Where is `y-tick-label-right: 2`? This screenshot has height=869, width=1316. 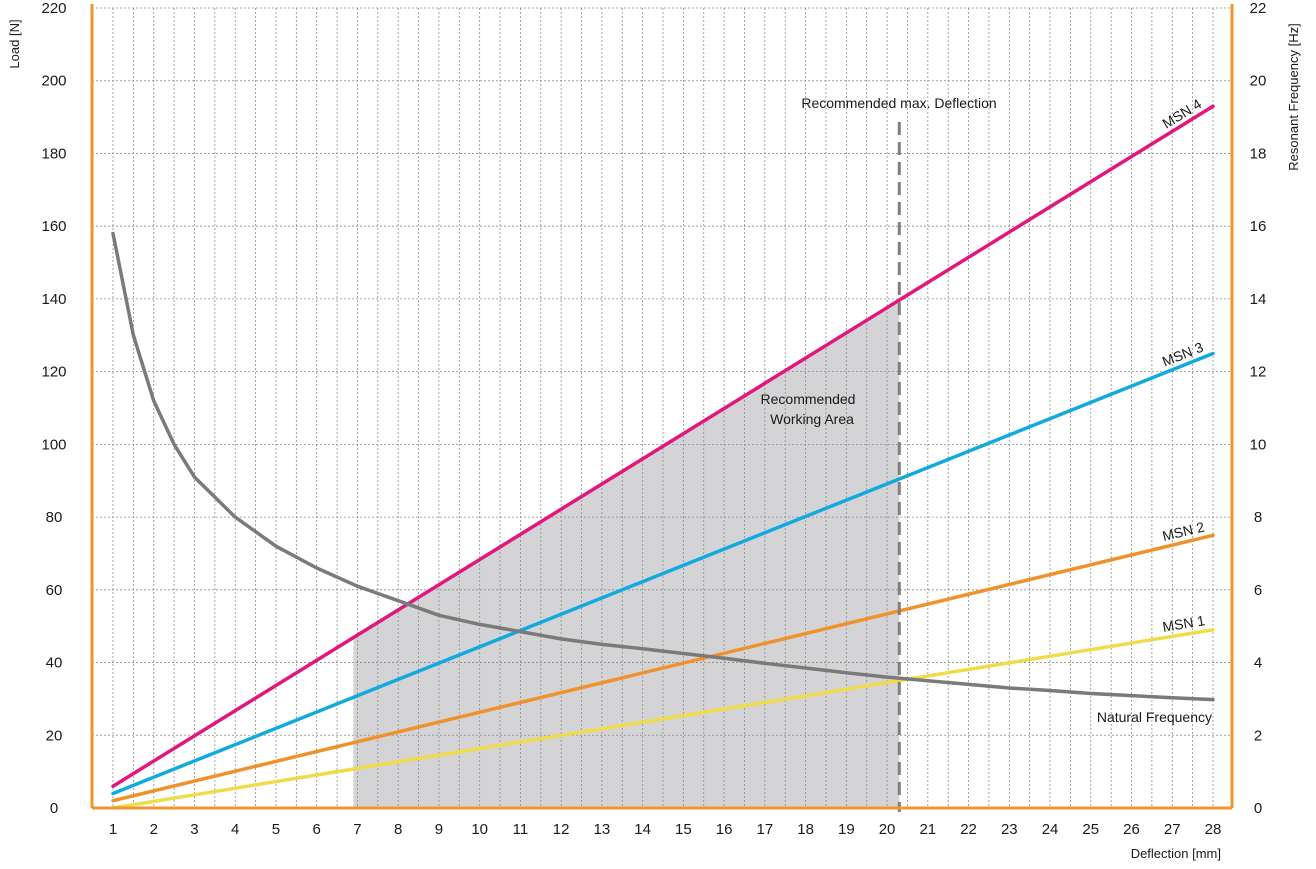 y-tick-label-right: 2 is located at coordinates (1258, 735).